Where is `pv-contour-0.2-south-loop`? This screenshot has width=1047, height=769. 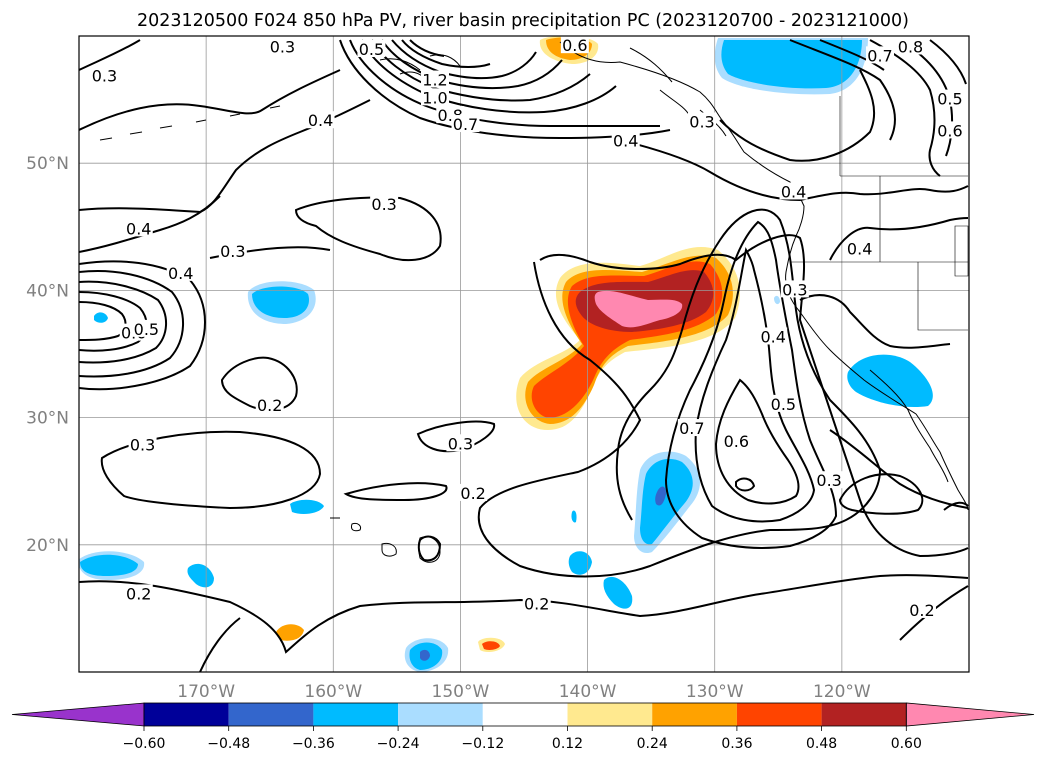
pv-contour-0.2-south-loop is located at coordinates (220, 644).